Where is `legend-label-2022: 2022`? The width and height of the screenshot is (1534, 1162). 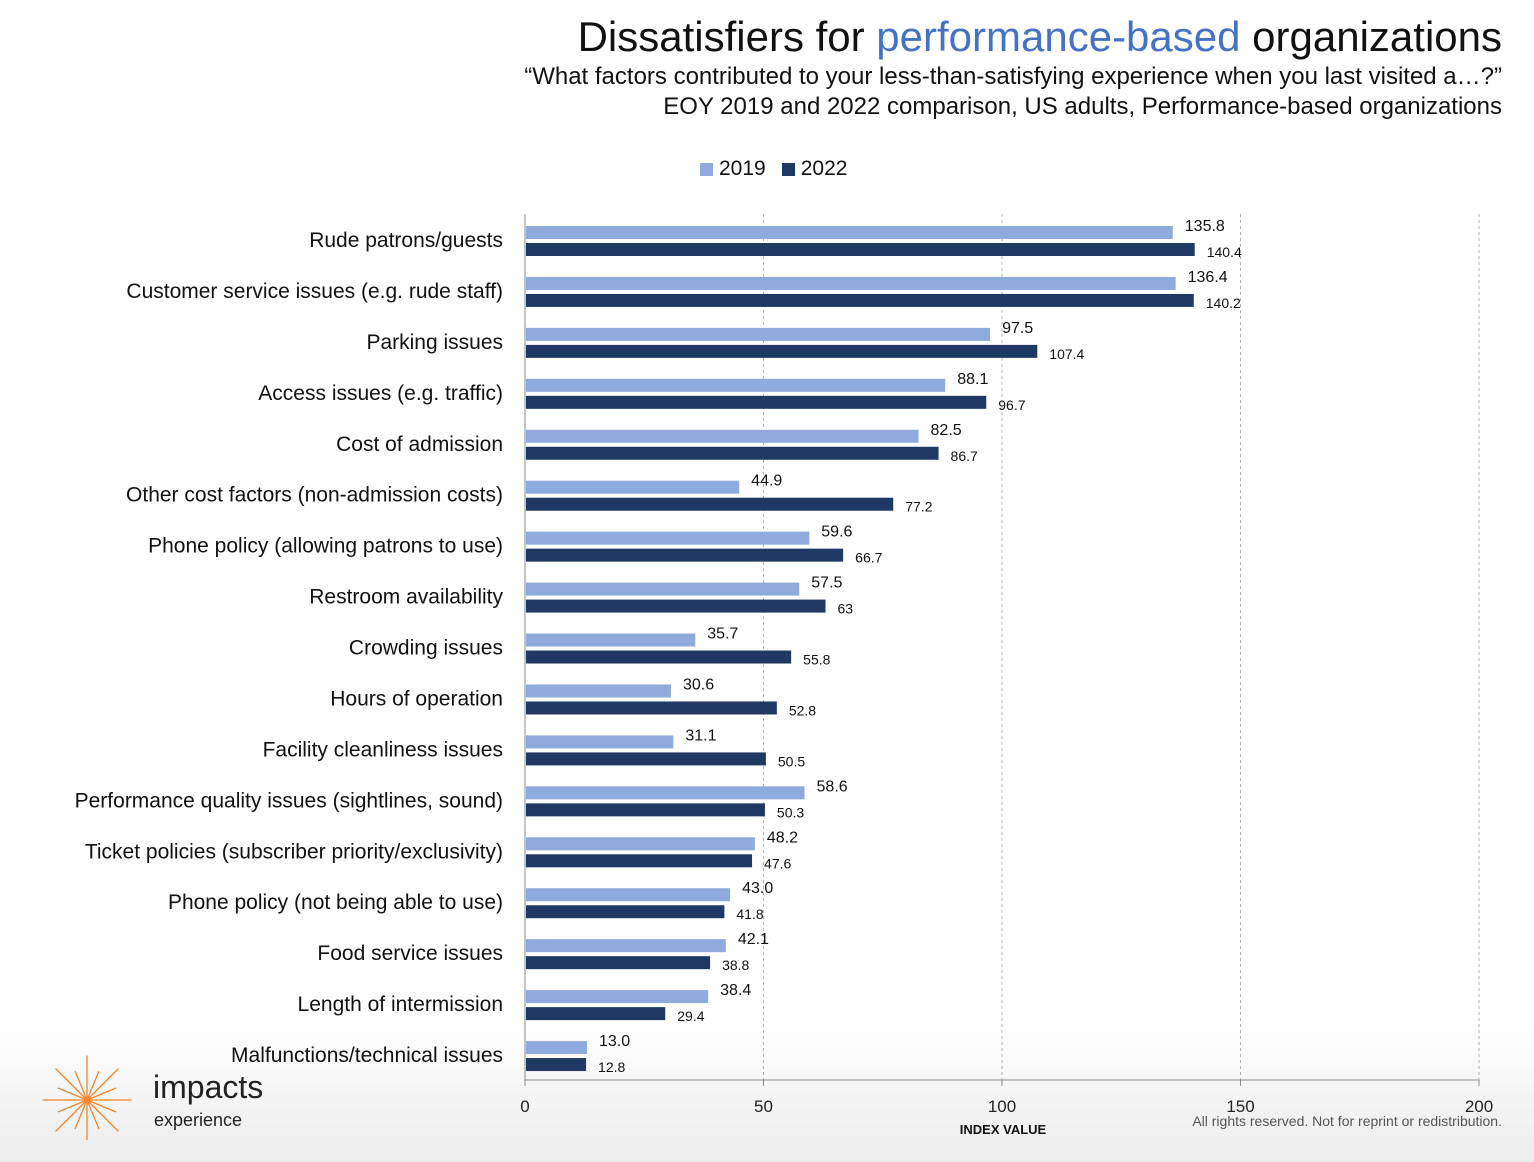
legend-label-2022: 2022 is located at coordinates (824, 168).